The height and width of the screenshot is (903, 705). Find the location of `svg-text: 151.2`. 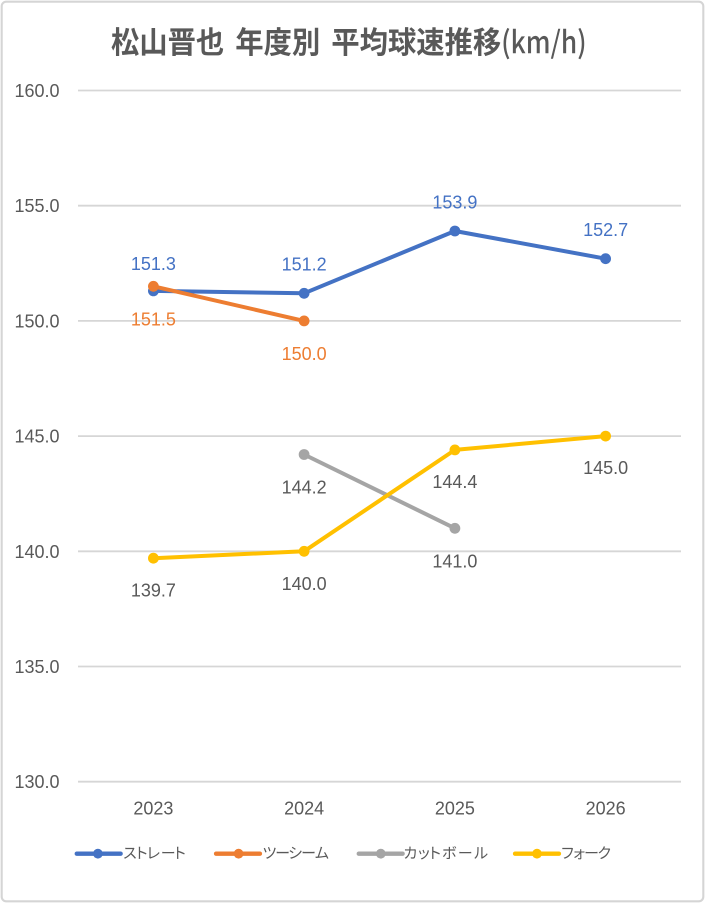

svg-text: 151.2 is located at coordinates (304, 265).